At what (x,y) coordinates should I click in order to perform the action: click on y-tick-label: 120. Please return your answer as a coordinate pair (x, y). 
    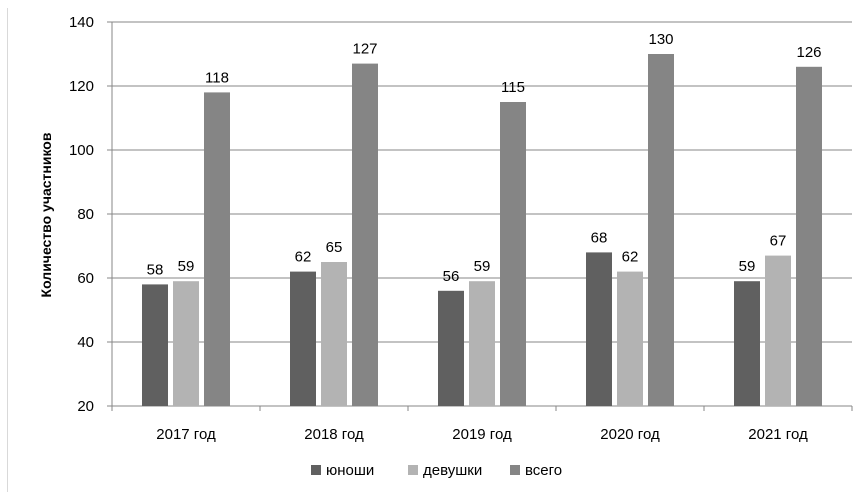
    Looking at the image, I should click on (81, 86).